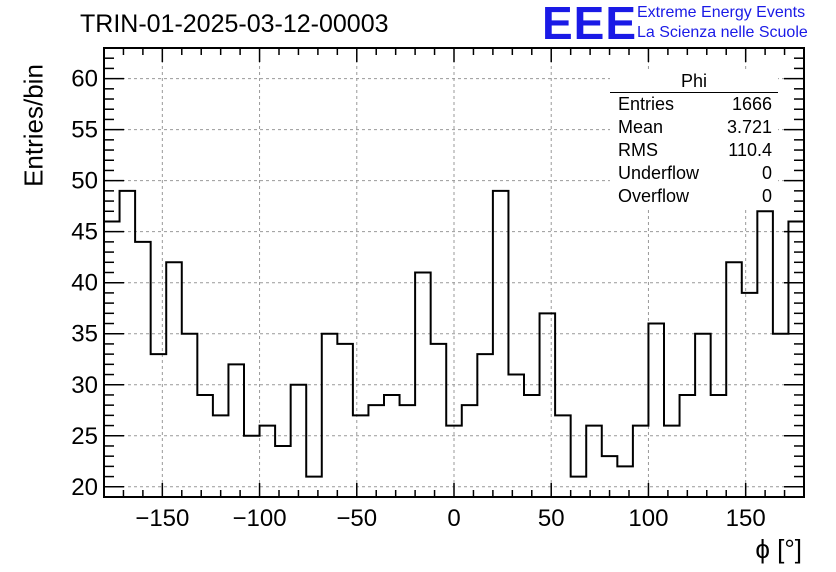 Image resolution: width=836 pixels, height=572 pixels. What do you see at coordinates (749, 127) in the screenshot?
I see `stats-value: 3.721` at bounding box center [749, 127].